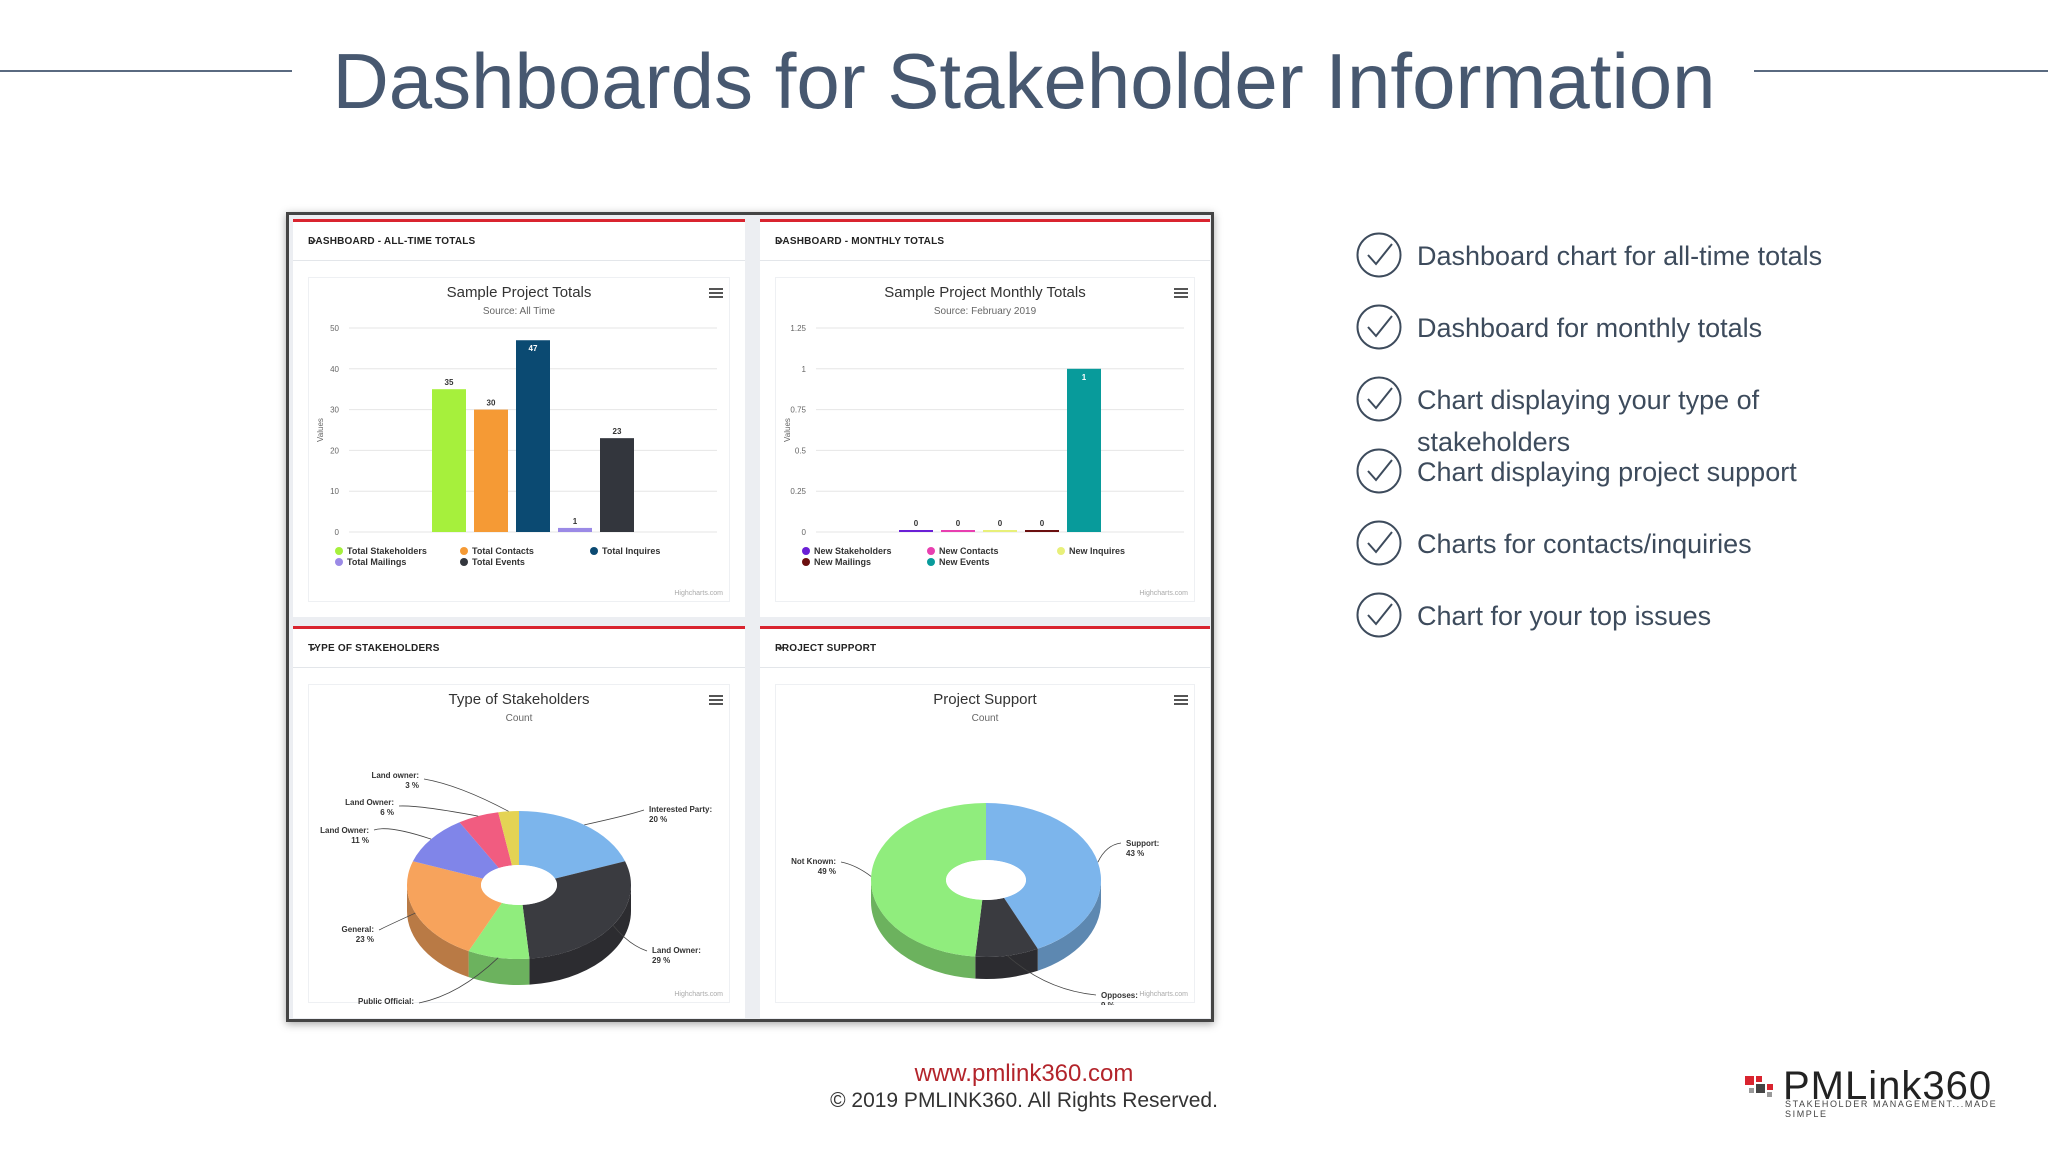 Image resolution: width=2048 pixels, height=1152 pixels. Describe the element at coordinates (1119, 995) in the screenshot. I see `slice-label-name: Opposes:` at that location.